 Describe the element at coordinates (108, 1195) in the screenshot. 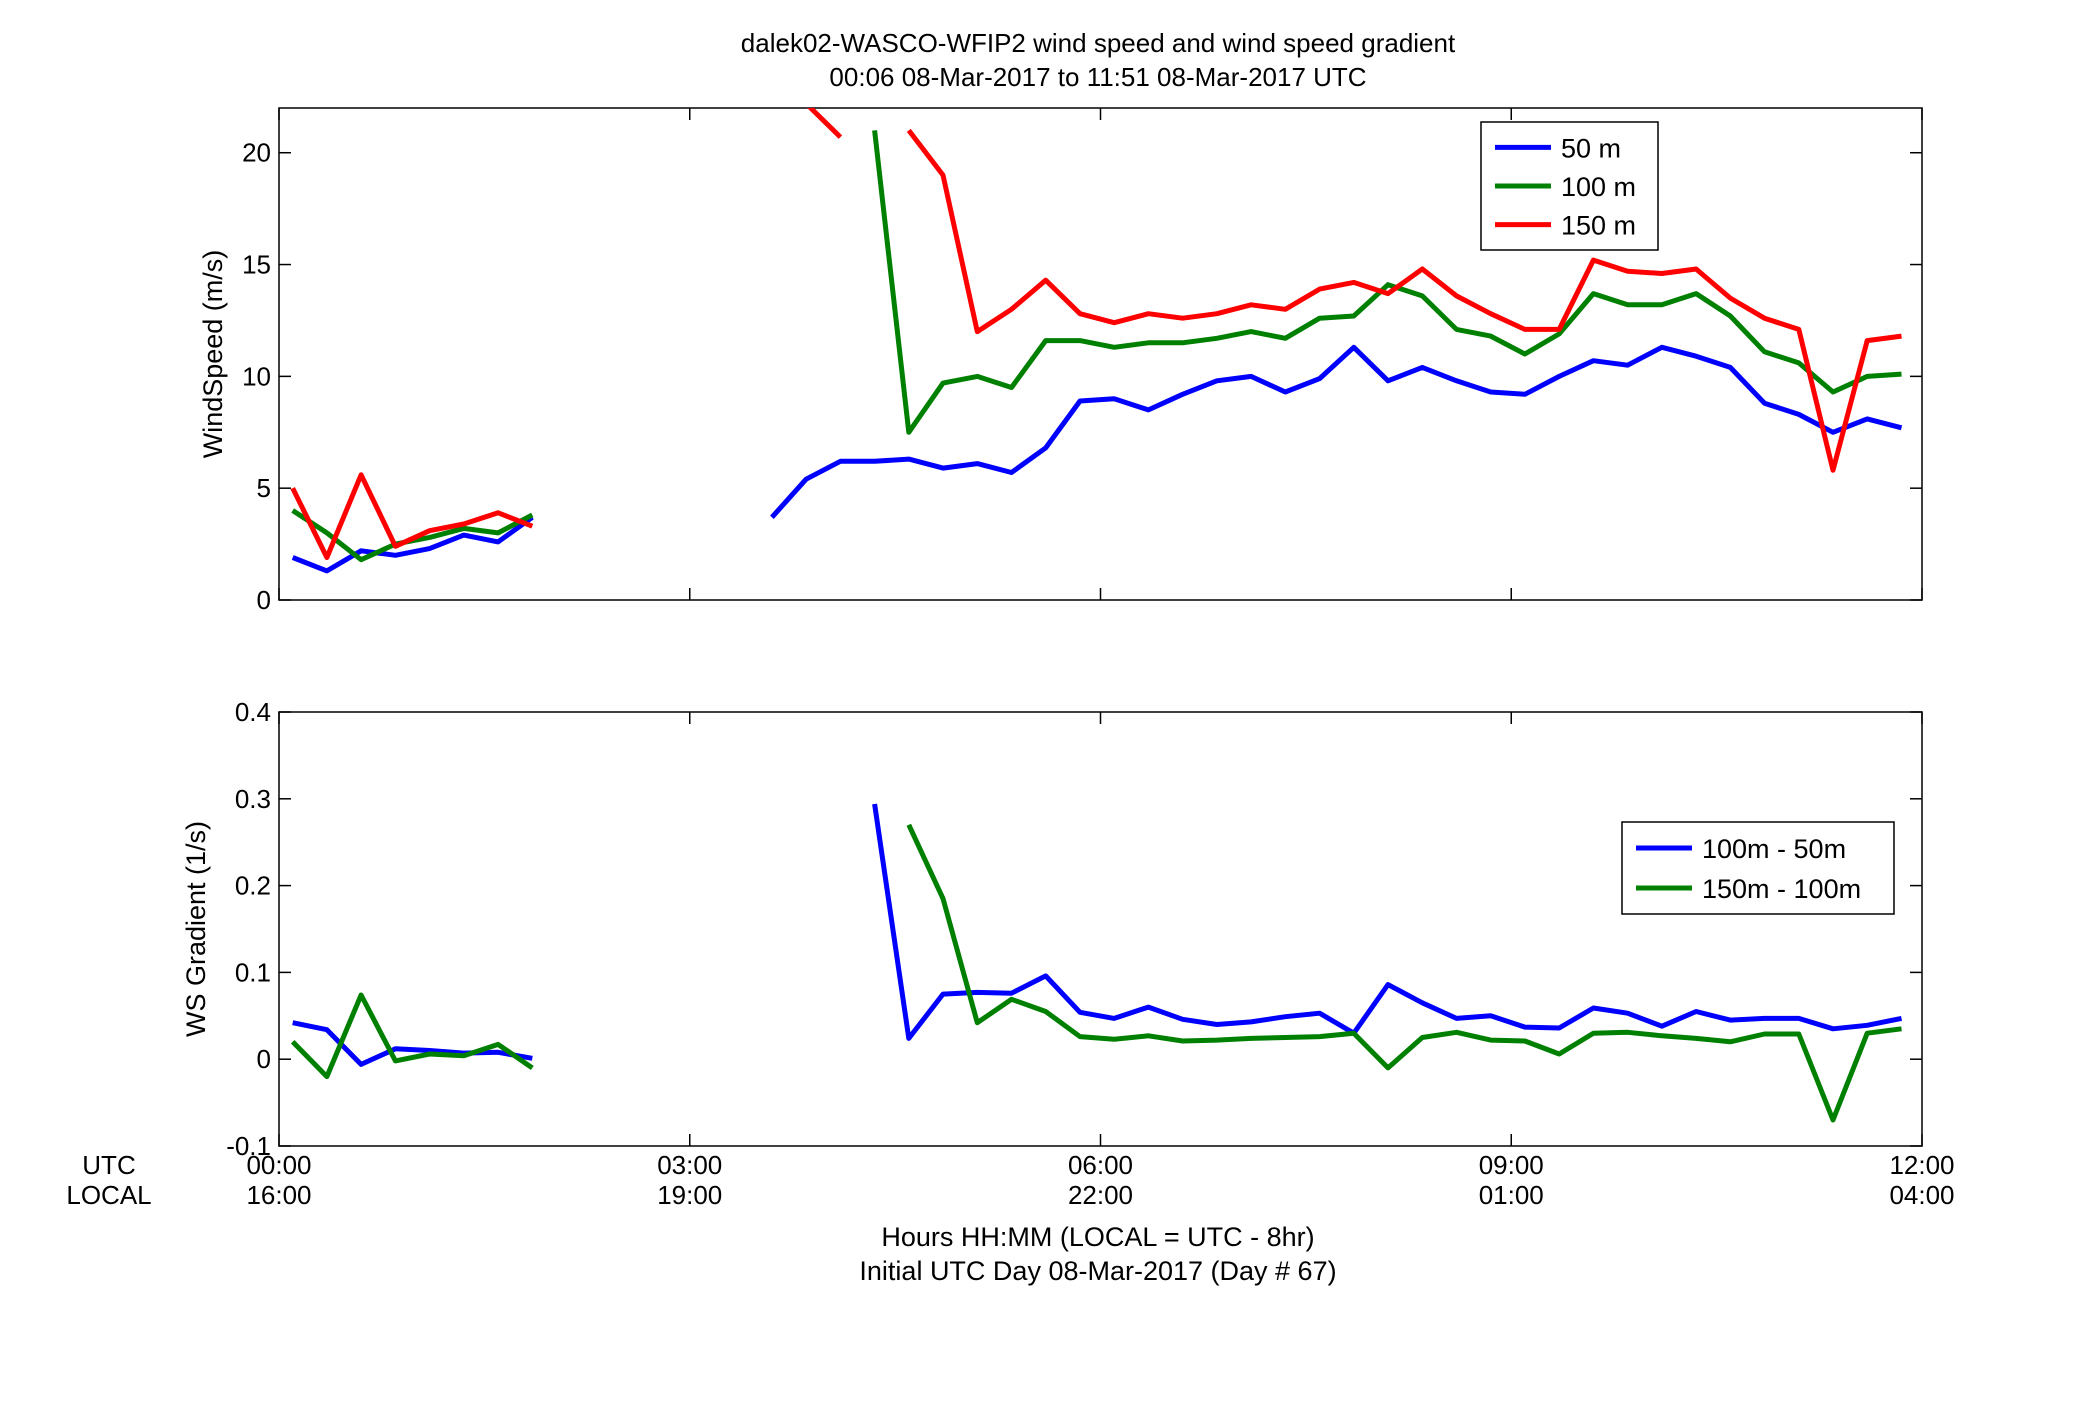

I see `local-row-label: LOCAL` at that location.